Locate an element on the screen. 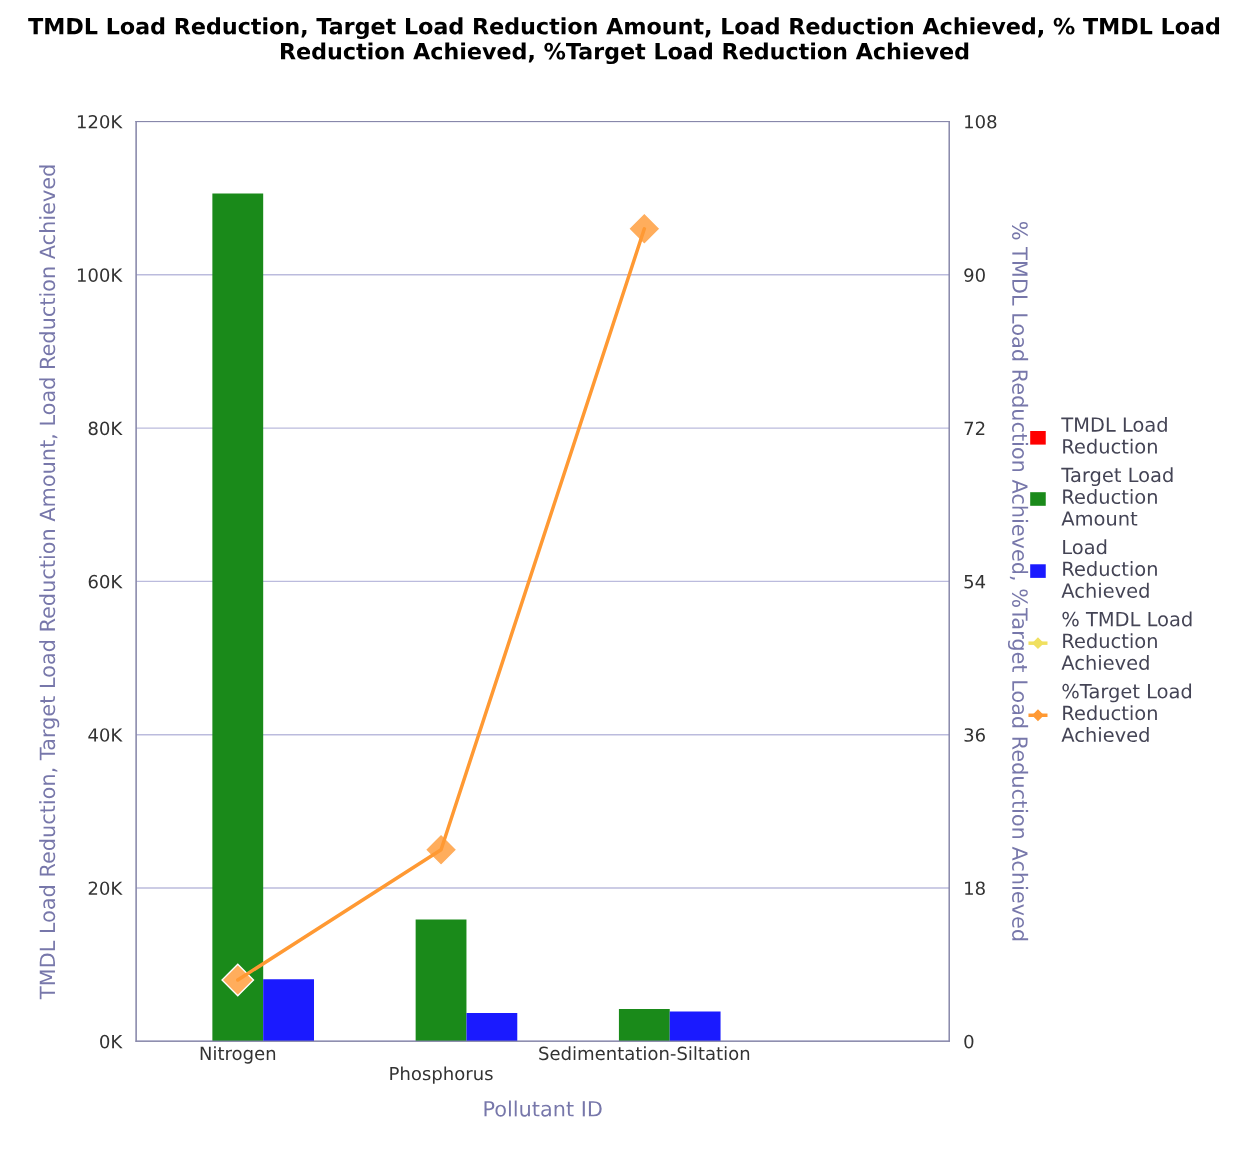  y2-axis-title: % TMDL Load Reduction Achieved, %Target Load Reduction Achieved is located at coordinates (1018, 581).